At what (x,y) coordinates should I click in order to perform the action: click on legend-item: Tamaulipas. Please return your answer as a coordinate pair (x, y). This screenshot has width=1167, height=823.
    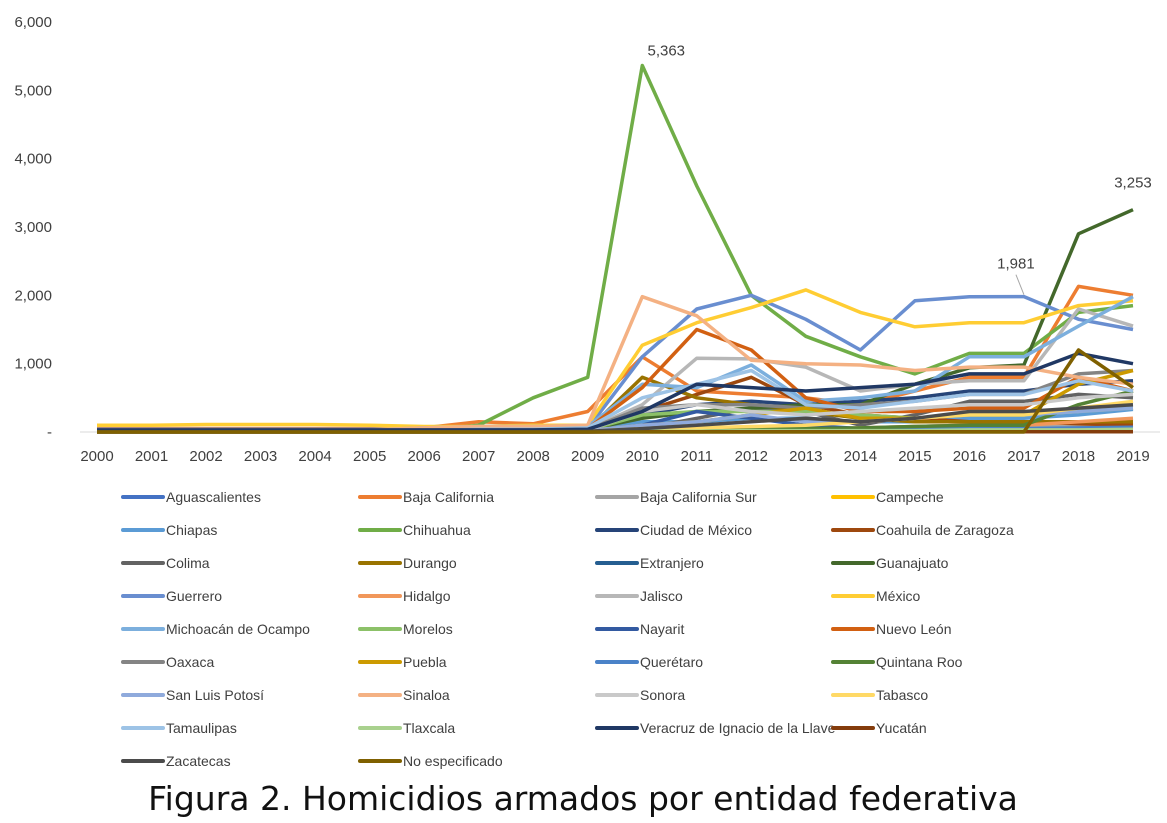
    Looking at the image, I should click on (179, 728).